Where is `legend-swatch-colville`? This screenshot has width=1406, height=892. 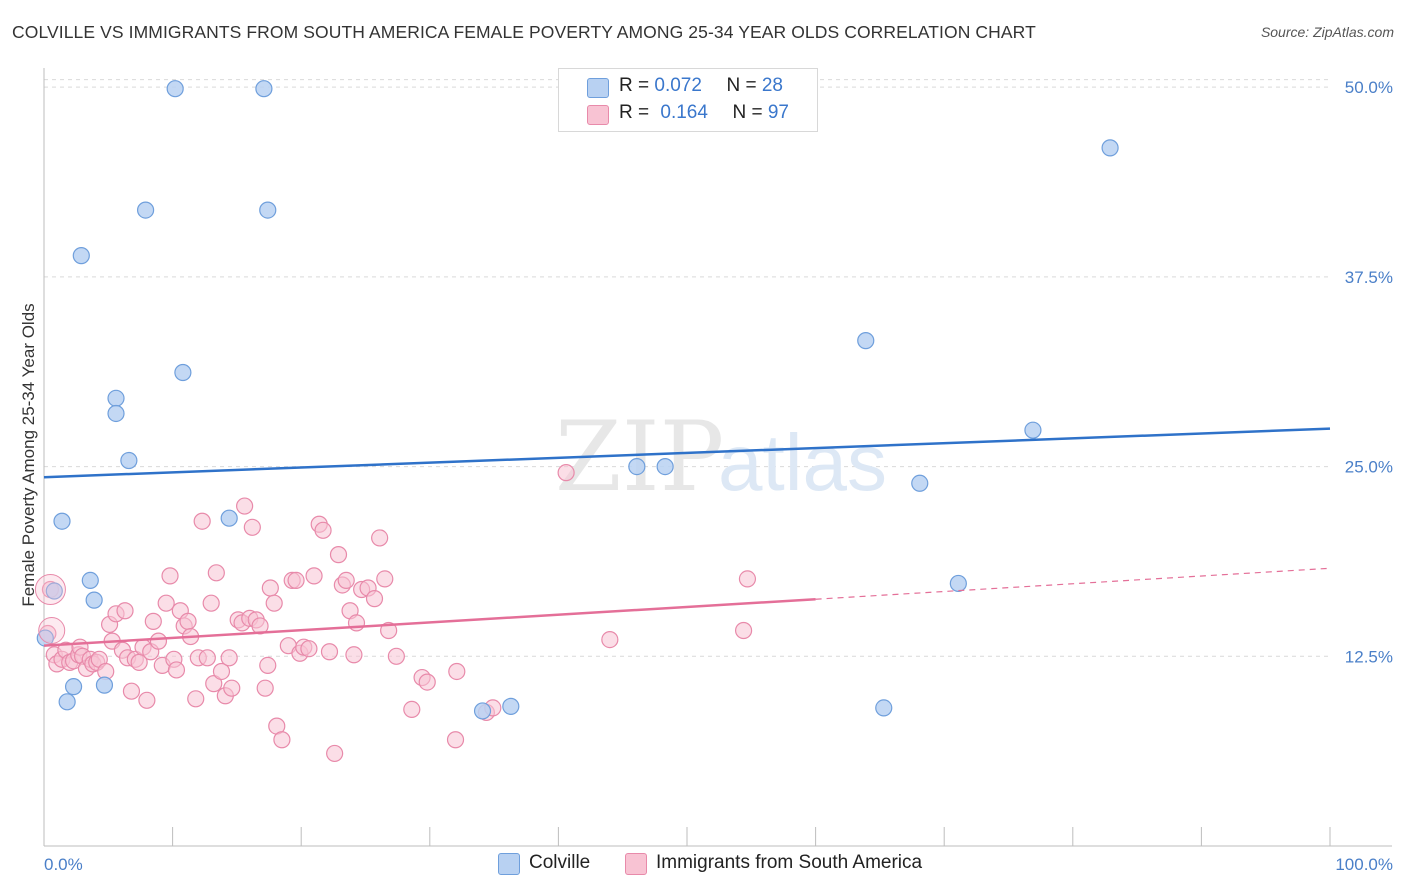 legend-swatch-colville is located at coordinates (598, 88).